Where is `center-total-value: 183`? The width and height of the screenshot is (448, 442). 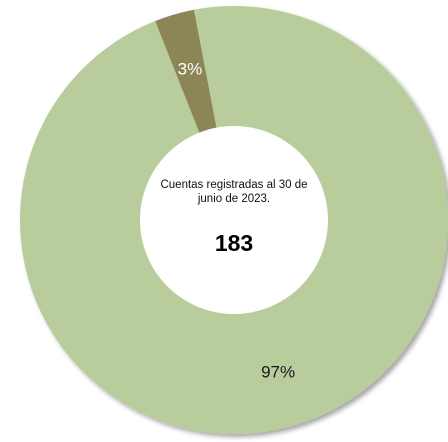 center-total-value: 183 is located at coordinates (234, 243).